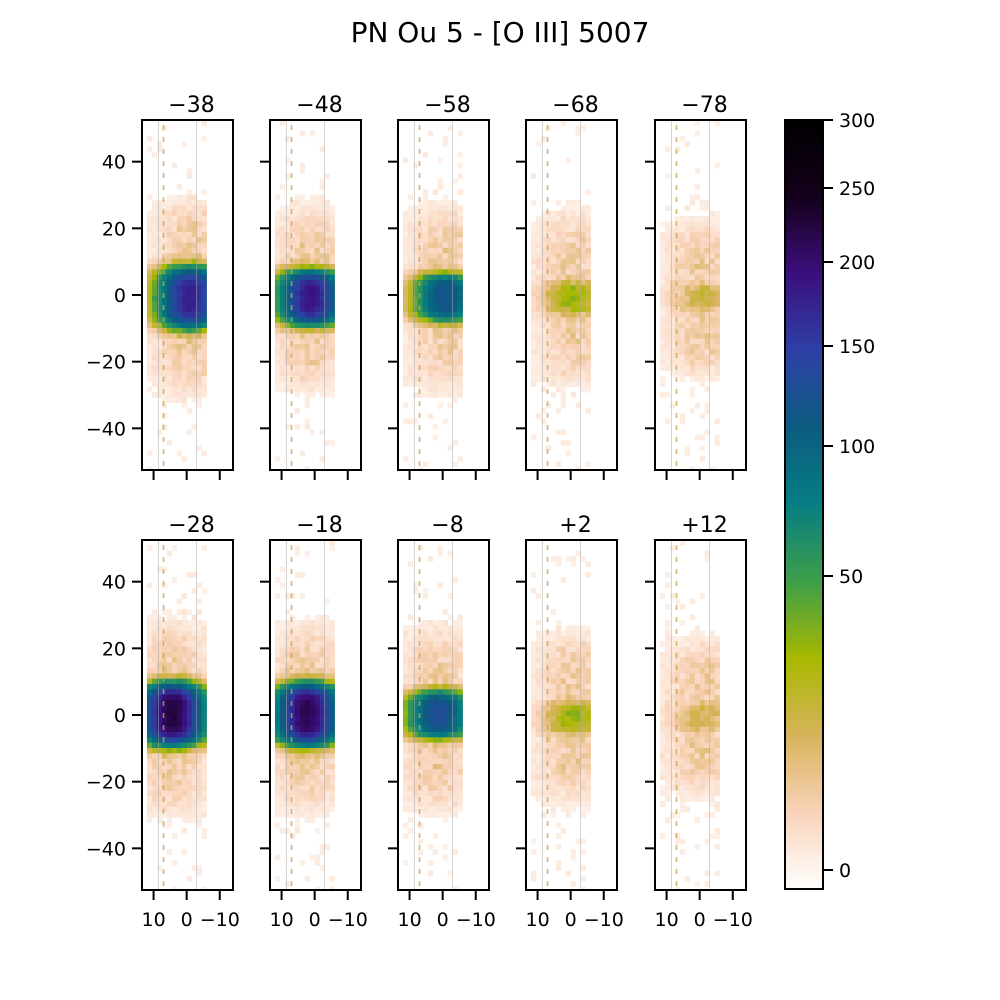 The image size is (1000, 1000). Describe the element at coordinates (560, 295) in the screenshot. I see `panel-image` at that location.